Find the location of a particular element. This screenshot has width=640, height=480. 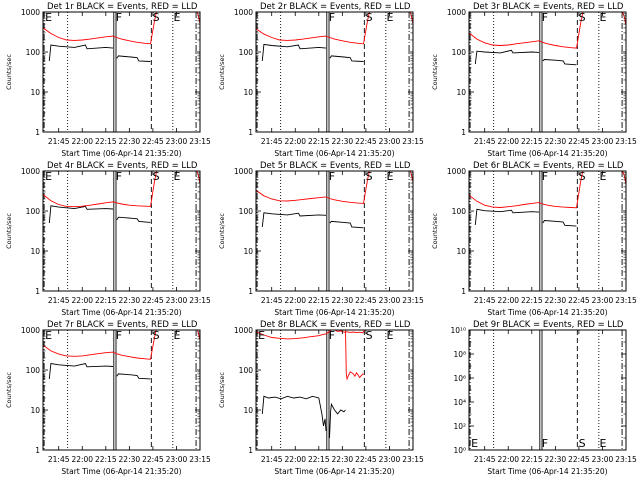

y-tick-label: 10⁰ is located at coordinates (459, 450).